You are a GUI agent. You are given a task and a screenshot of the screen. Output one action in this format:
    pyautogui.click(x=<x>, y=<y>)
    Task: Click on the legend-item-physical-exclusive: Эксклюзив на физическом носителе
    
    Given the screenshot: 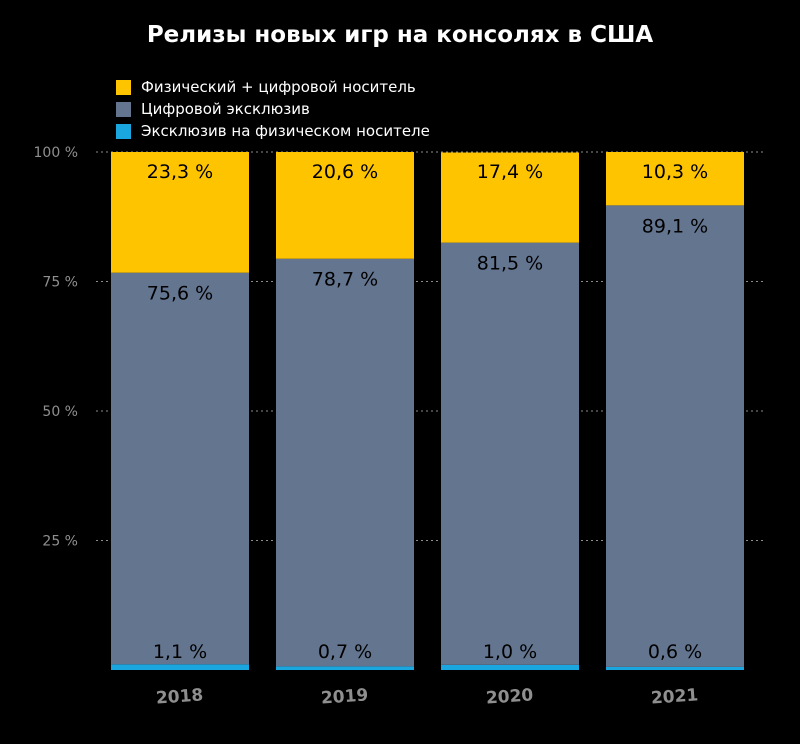 What is the action you would take?
    pyautogui.click(x=273, y=131)
    